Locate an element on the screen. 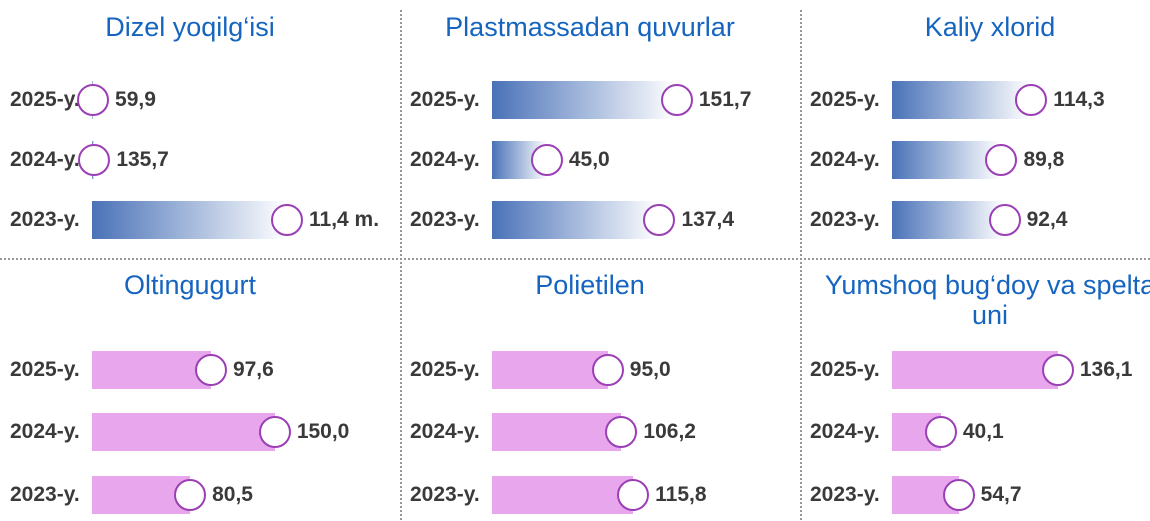 This screenshot has height=521, width=1150. value-label: 80,5 is located at coordinates (232, 494).